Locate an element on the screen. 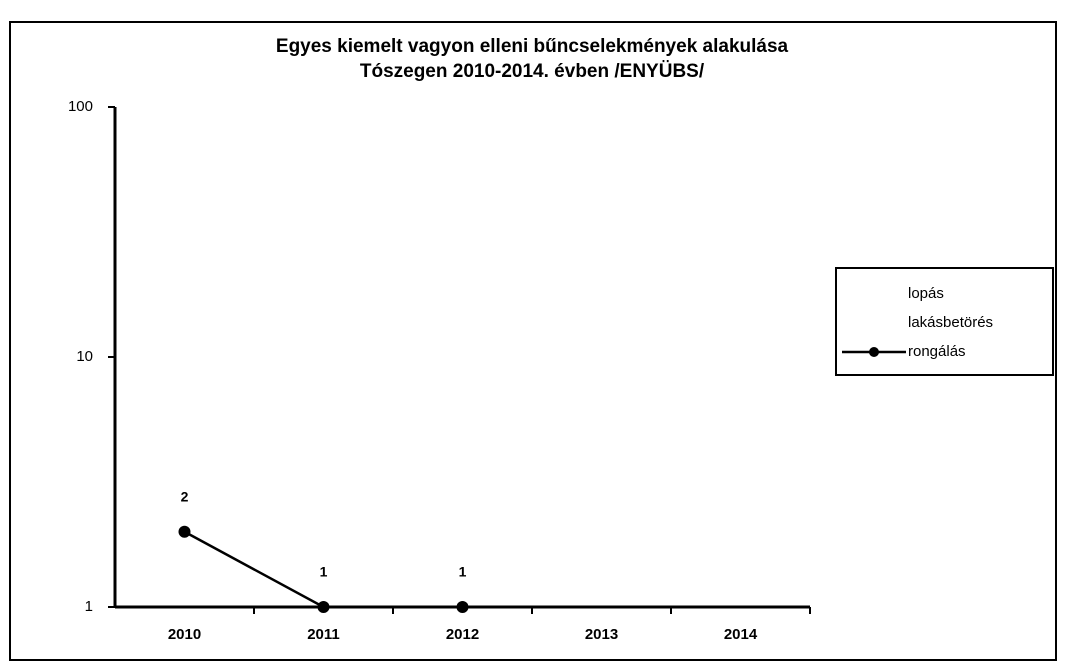 This screenshot has width=1067, height=663. x-tick-label: 2013 is located at coordinates (601, 634).